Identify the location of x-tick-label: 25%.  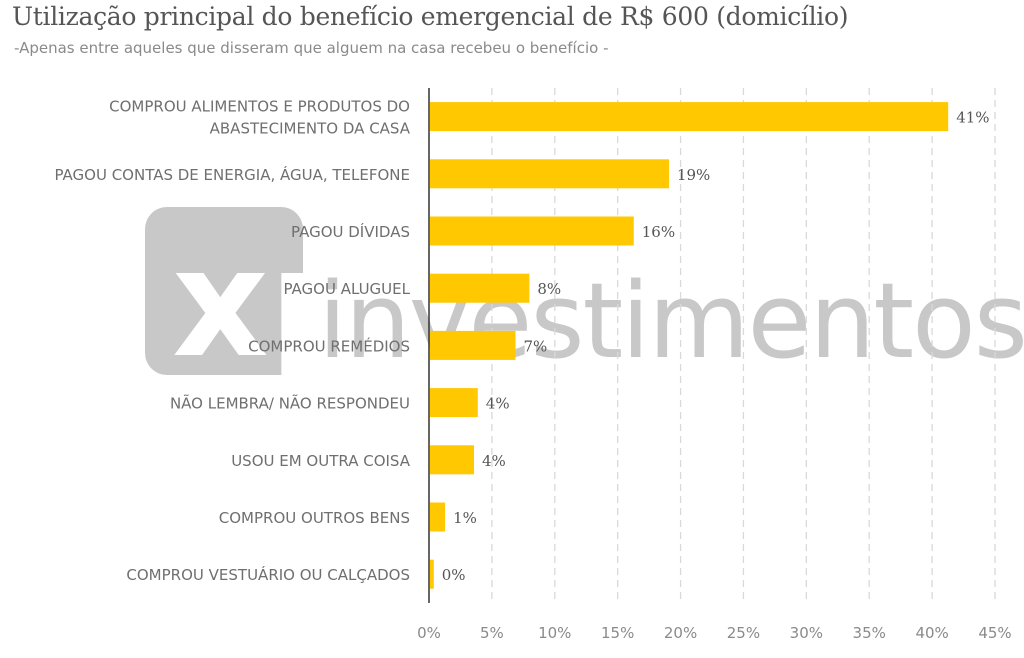
(743, 633).